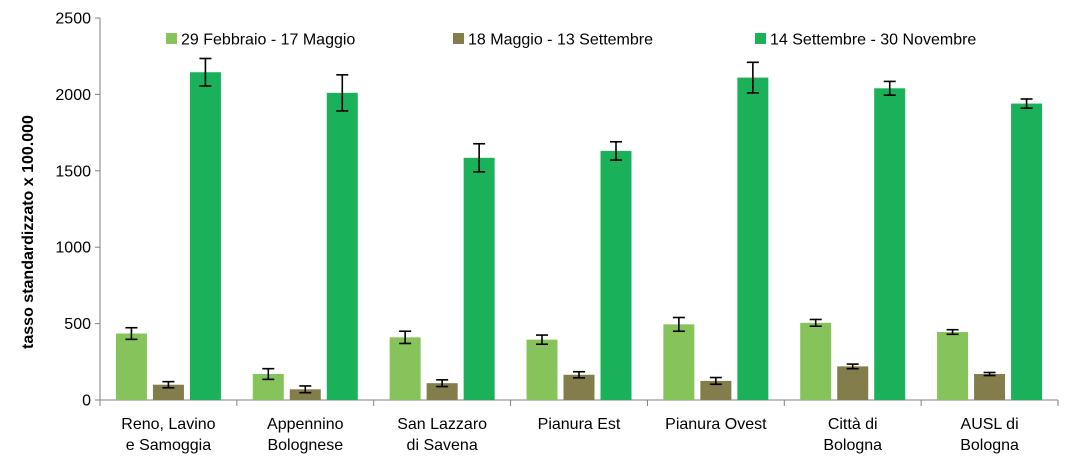 This screenshot has height=466, width=1071. I want to click on x-tick-label: Pianura Ovest, so click(716, 424).